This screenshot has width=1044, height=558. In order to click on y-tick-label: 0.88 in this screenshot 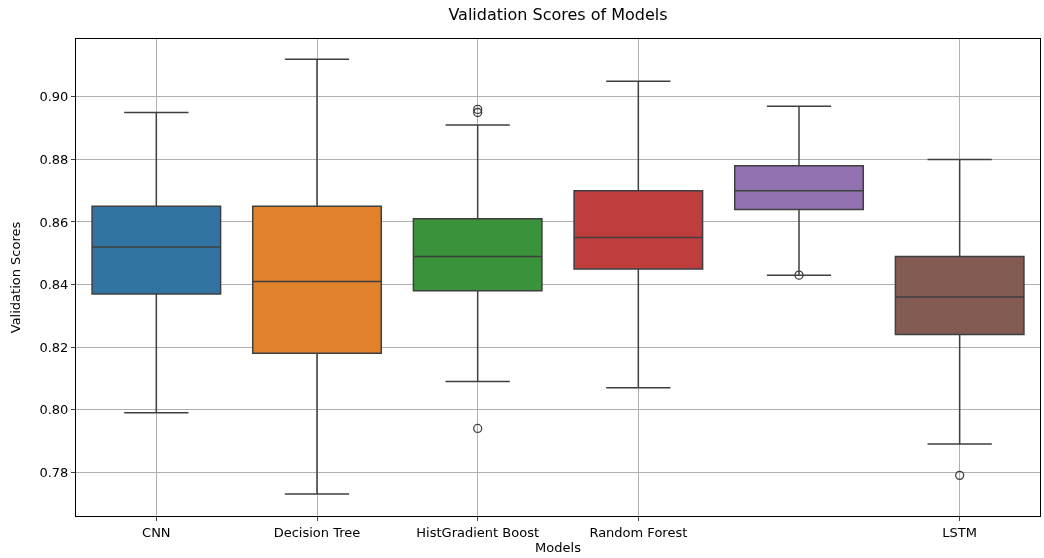, I will do `click(54, 159)`.